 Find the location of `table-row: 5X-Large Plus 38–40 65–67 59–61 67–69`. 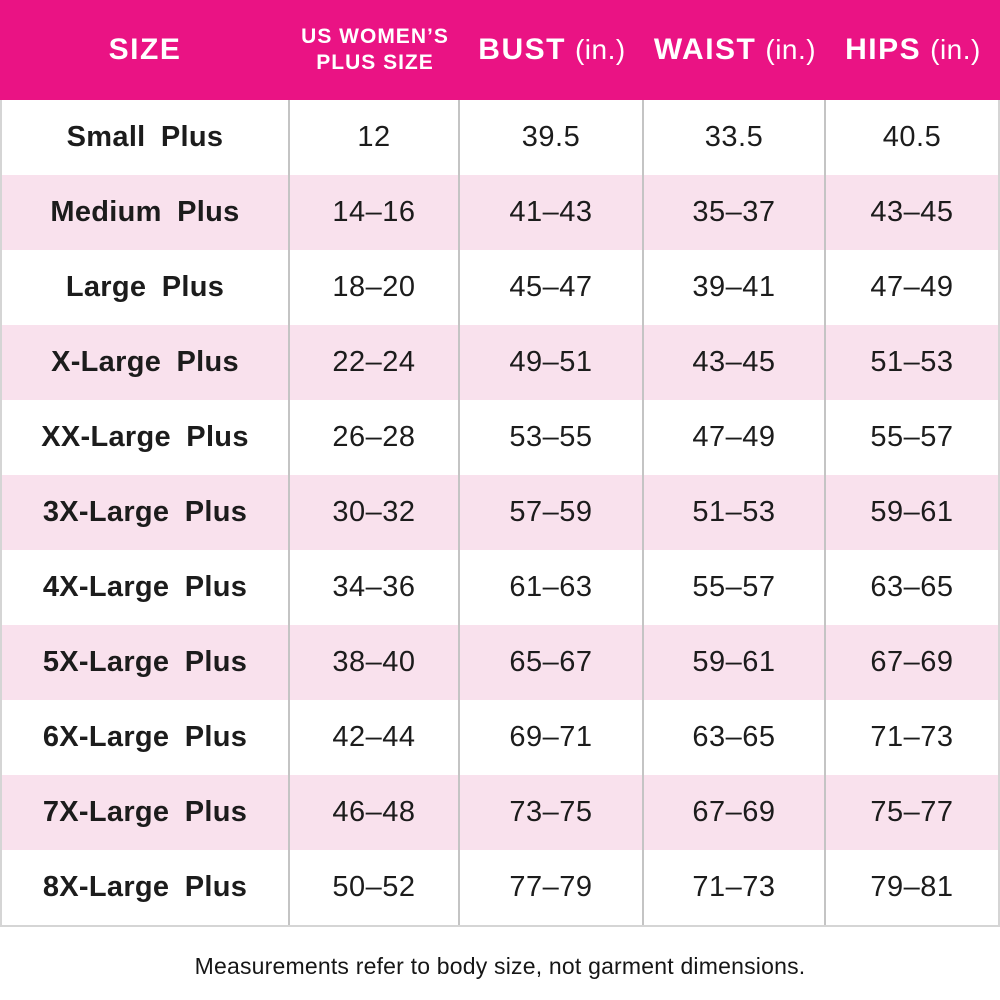

table-row: 5X-Large Plus 38–40 65–67 59–61 67–69 is located at coordinates (500, 662).